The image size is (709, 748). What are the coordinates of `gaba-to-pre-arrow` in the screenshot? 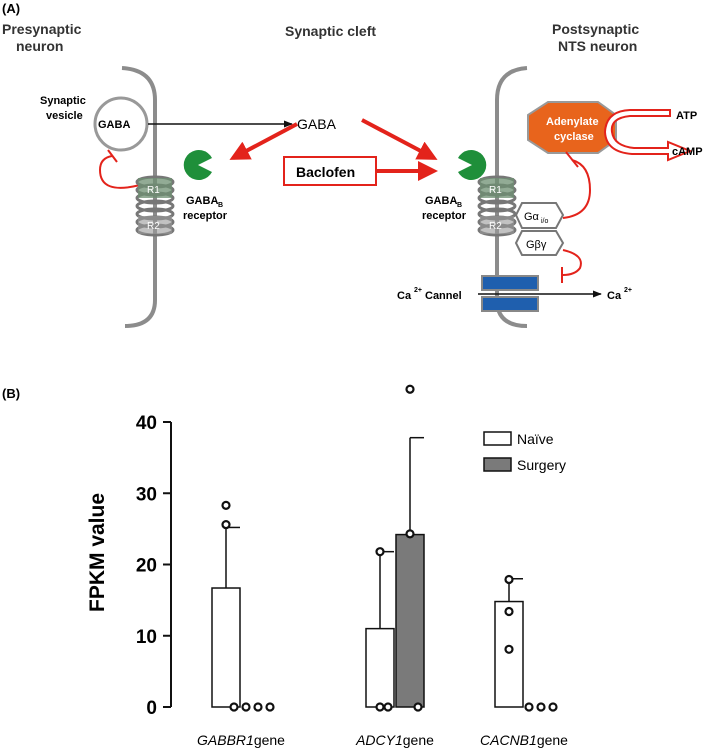 It's located at (263, 141).